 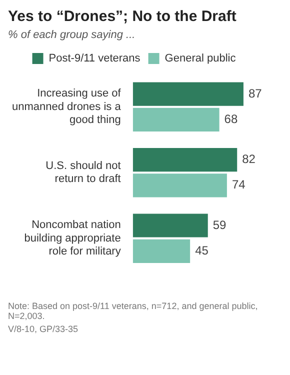 What do you see at coordinates (200, 58) in the screenshot?
I see `legend-label: General public` at bounding box center [200, 58].